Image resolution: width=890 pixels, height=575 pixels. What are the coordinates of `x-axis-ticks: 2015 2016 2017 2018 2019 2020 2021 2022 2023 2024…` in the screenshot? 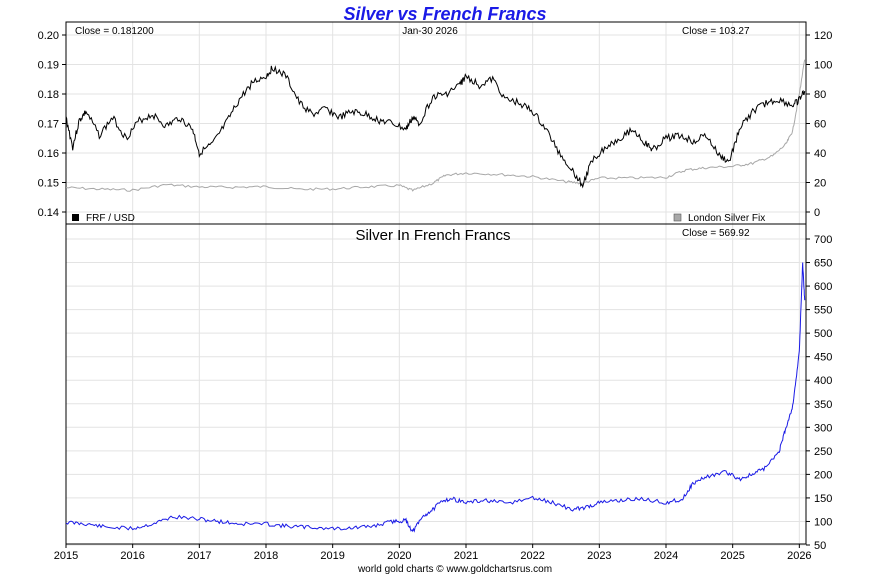 It's located at (433, 553).